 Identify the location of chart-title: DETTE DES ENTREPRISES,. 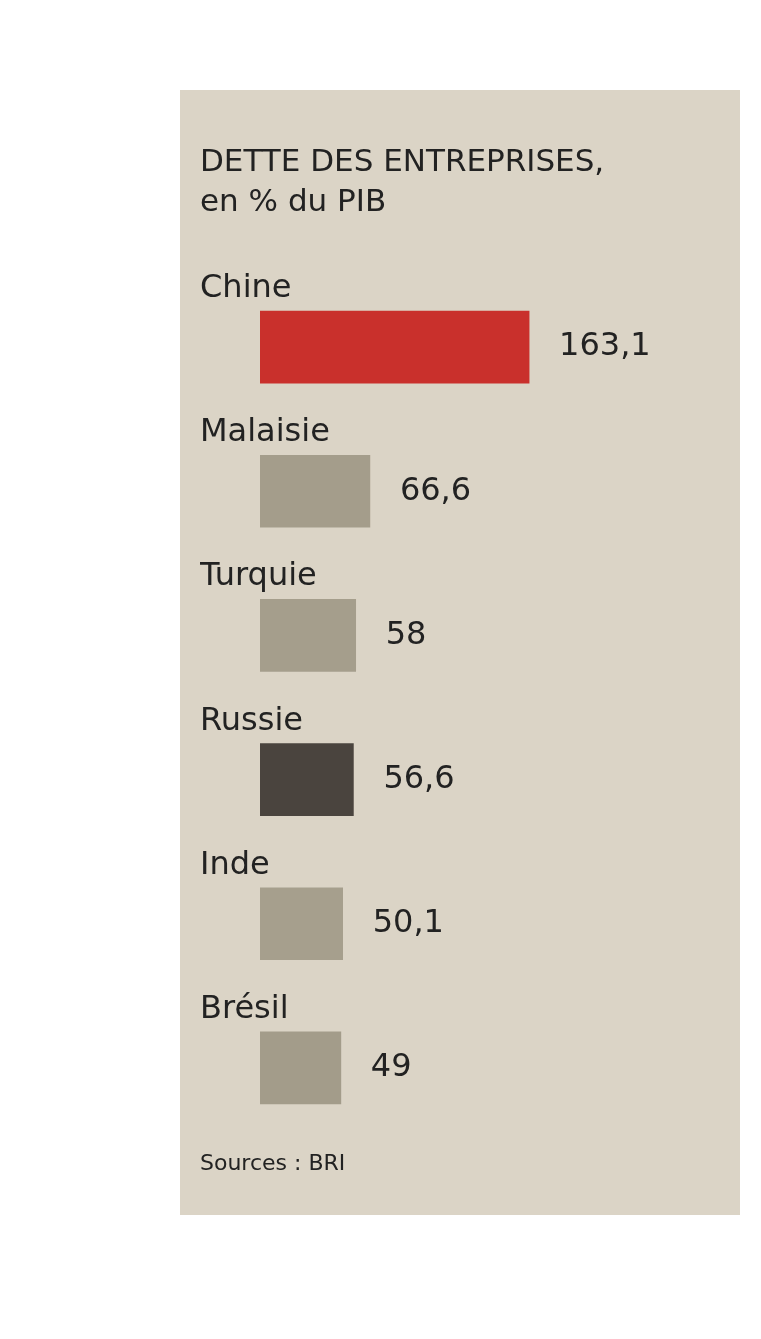
(403, 160).